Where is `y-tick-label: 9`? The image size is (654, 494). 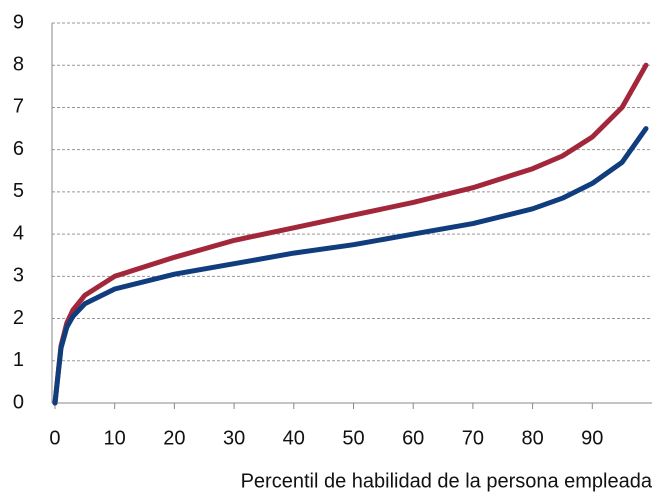 y-tick-label: 9 is located at coordinates (18, 22).